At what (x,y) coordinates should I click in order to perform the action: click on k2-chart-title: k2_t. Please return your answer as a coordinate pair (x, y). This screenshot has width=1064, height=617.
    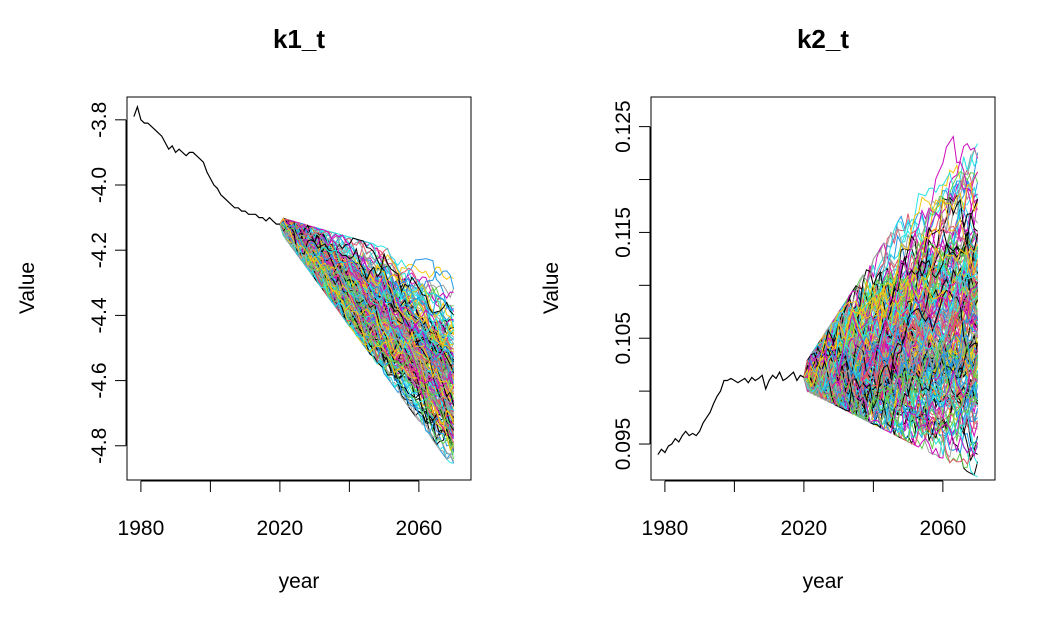
    Looking at the image, I should click on (823, 39).